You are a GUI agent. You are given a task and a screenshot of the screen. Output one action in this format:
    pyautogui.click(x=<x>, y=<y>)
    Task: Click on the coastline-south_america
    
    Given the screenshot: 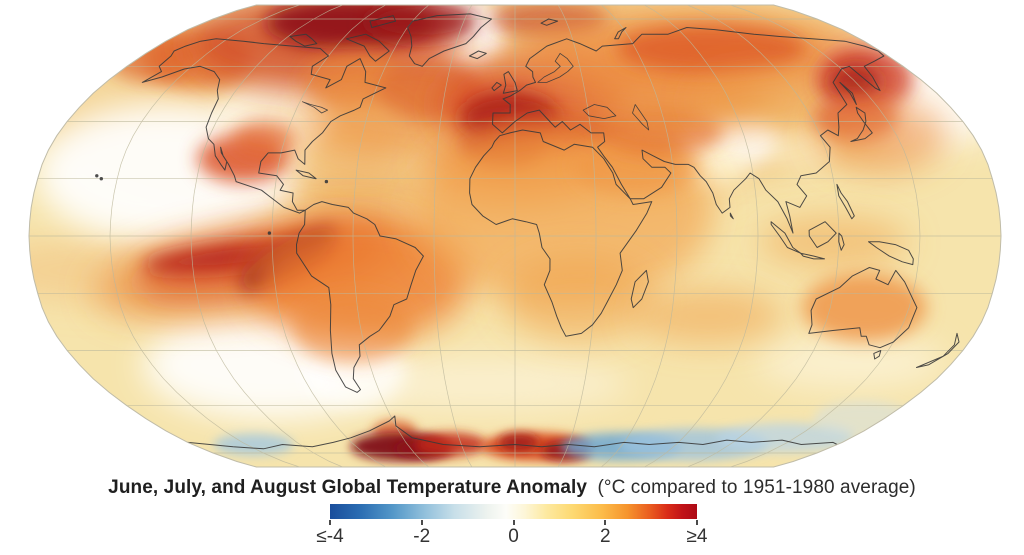 What is the action you would take?
    pyautogui.click(x=360, y=297)
    